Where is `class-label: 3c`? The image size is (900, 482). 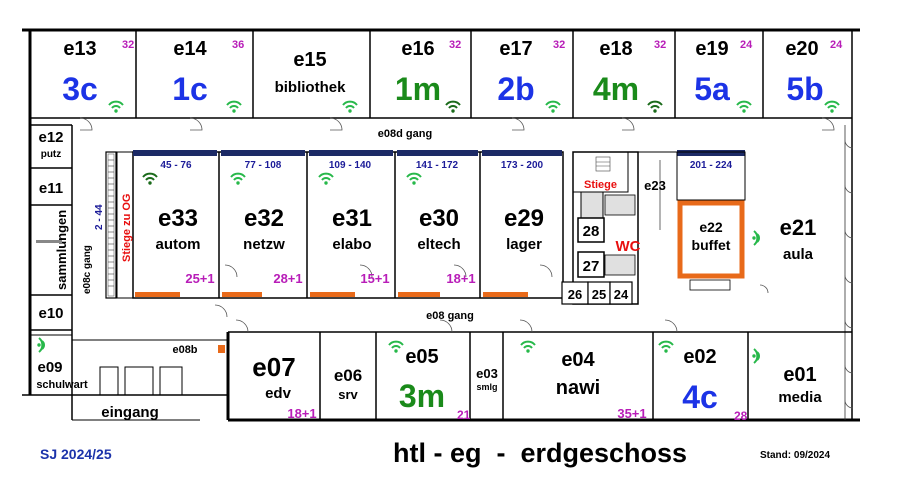 class-label: 3c is located at coordinates (80, 89).